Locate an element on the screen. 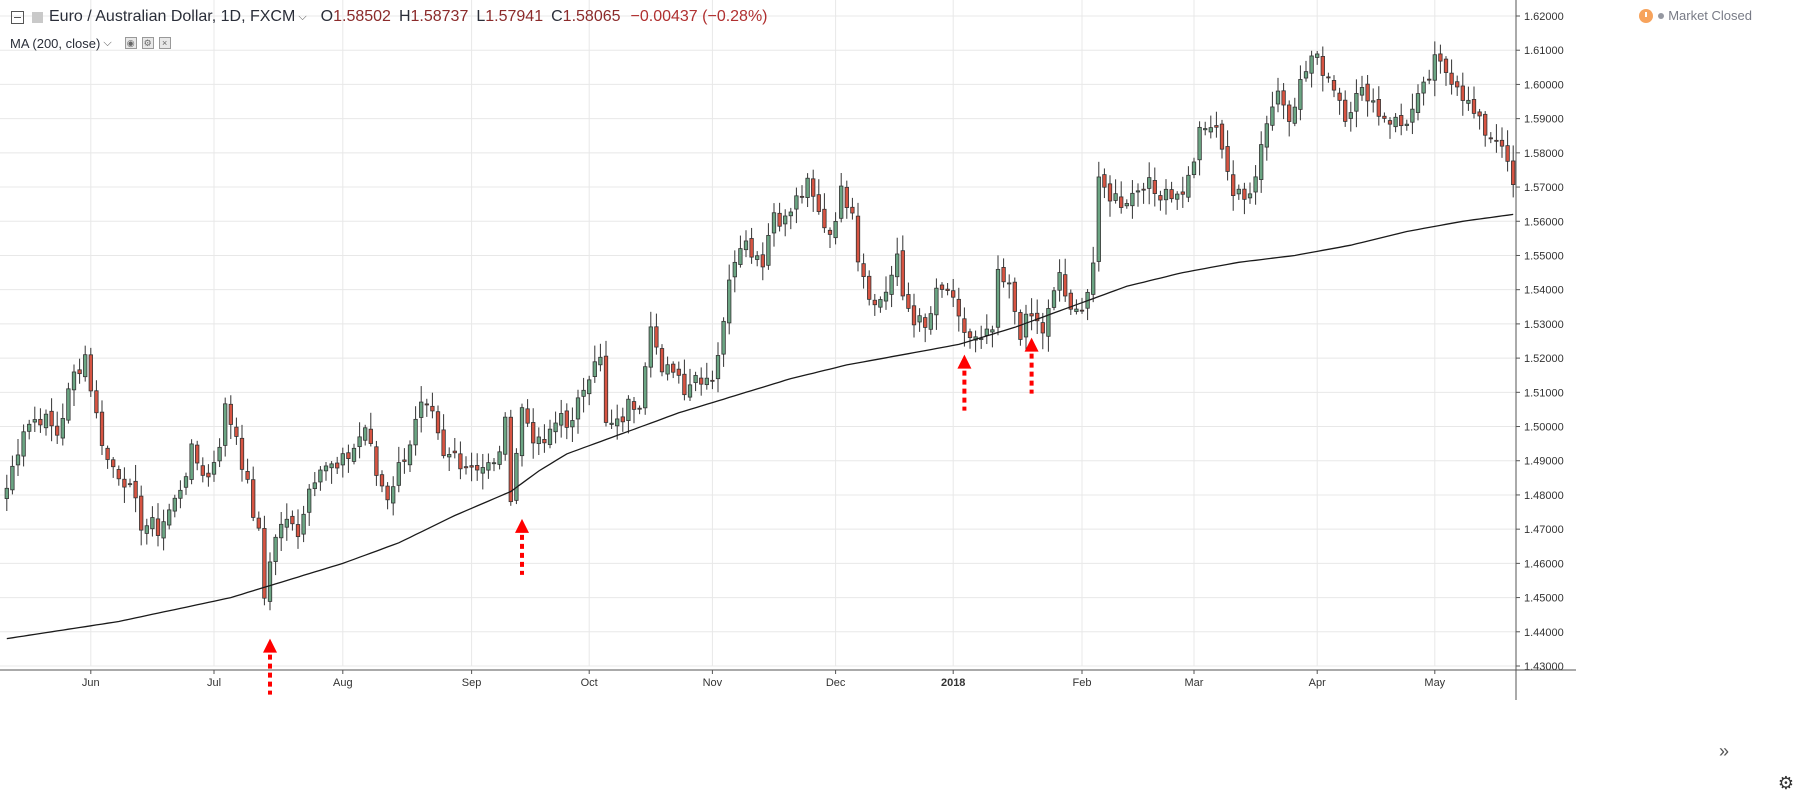 This screenshot has height=798, width=1814. y-tick-label: 1.53000 is located at coordinates (1544, 325).